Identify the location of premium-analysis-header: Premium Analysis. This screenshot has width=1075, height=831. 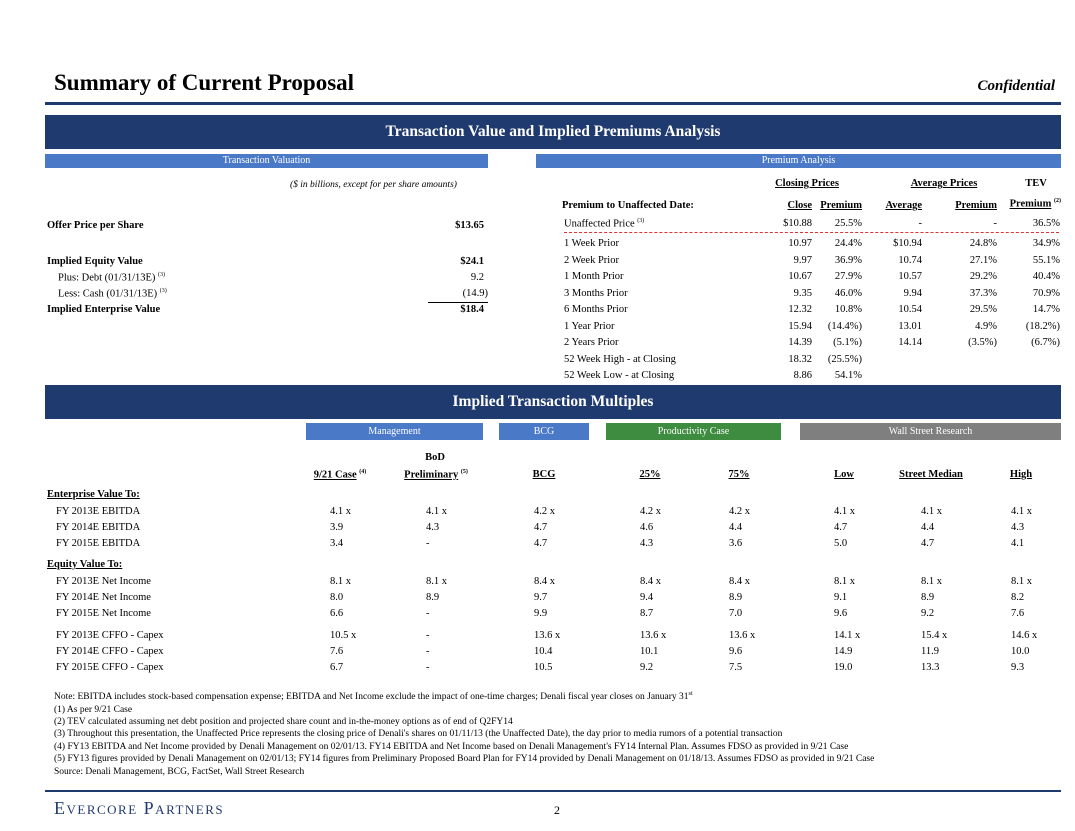
(798, 161).